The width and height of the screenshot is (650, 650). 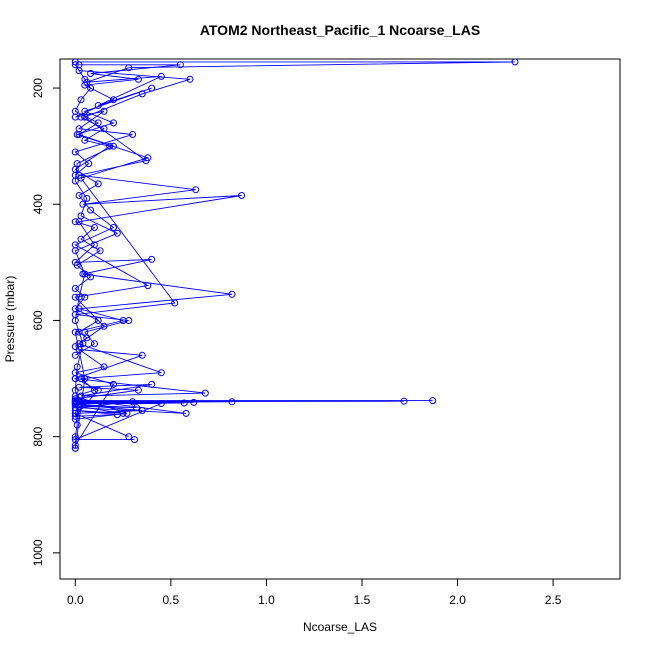 What do you see at coordinates (266, 600) in the screenshot?
I see `x-tick-label: 1.0` at bounding box center [266, 600].